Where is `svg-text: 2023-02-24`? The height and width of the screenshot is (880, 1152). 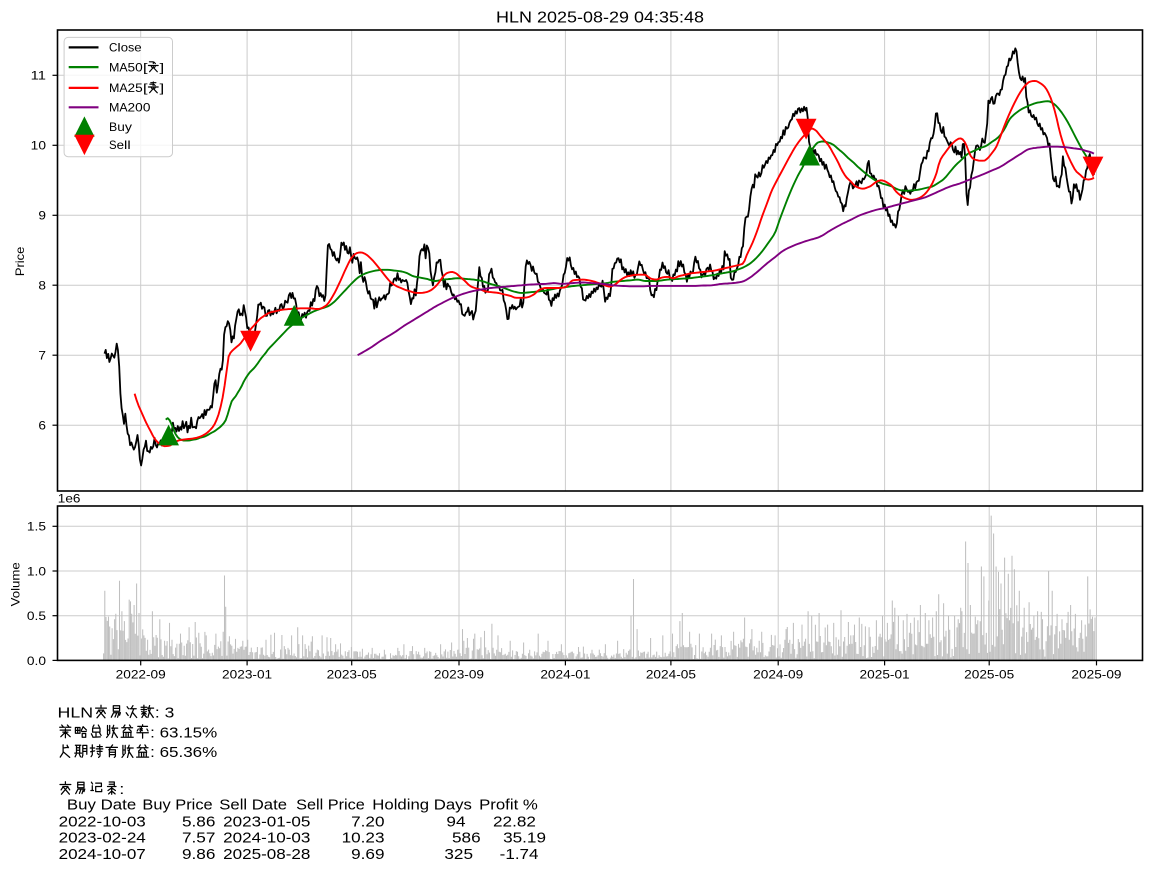 svg-text: 2023-02-24 is located at coordinates (102, 837).